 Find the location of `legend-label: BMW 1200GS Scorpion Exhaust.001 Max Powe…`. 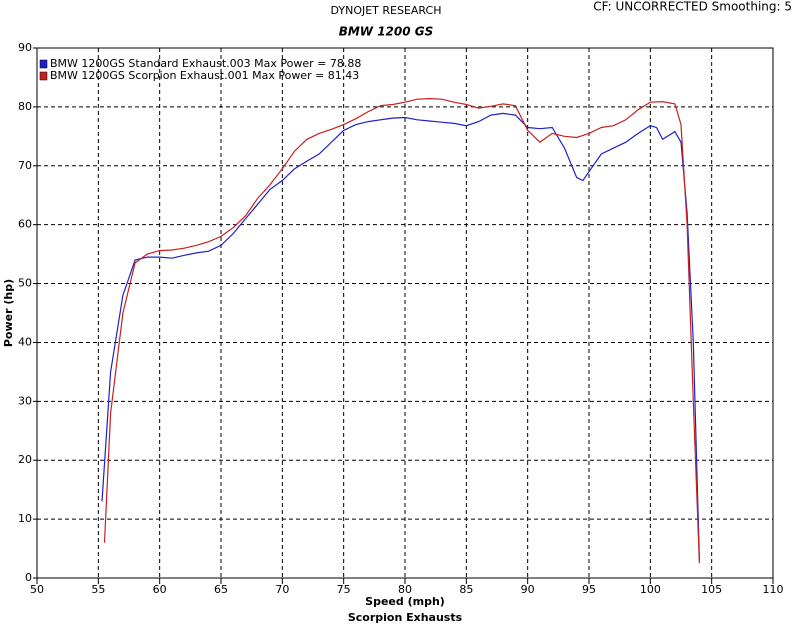

legend-label: BMW 1200GS Scorpion Exhaust.001 Max Powe… is located at coordinates (204, 75).